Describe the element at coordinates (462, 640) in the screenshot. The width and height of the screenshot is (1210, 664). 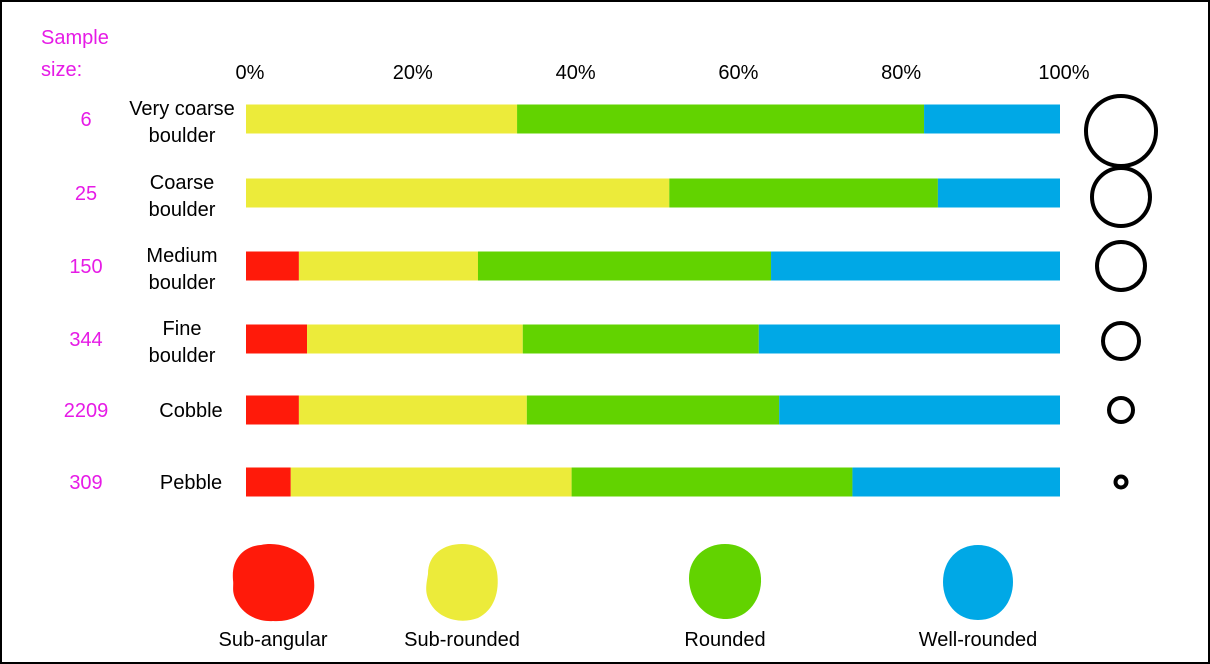
I see `legend-label: Sub-rounded` at that location.